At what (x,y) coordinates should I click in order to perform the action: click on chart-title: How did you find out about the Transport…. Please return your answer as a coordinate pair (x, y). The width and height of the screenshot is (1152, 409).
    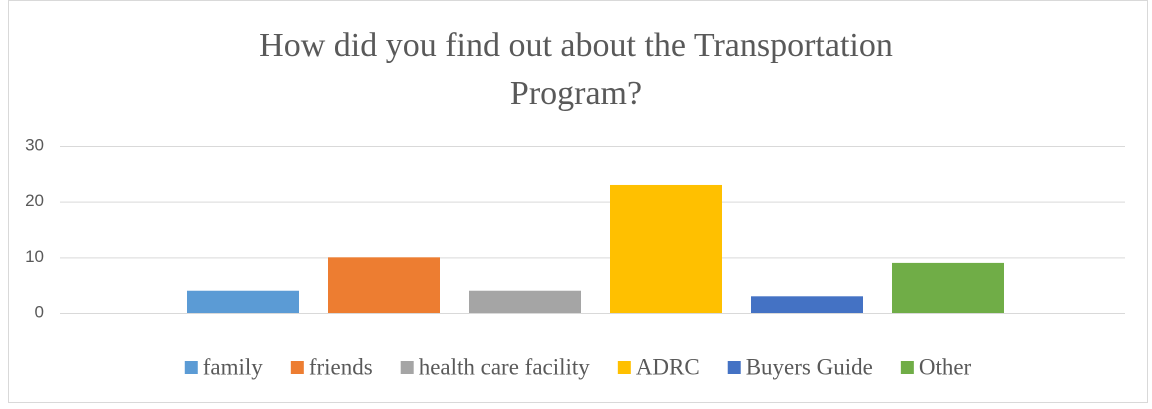
    Looking at the image, I should click on (576, 69).